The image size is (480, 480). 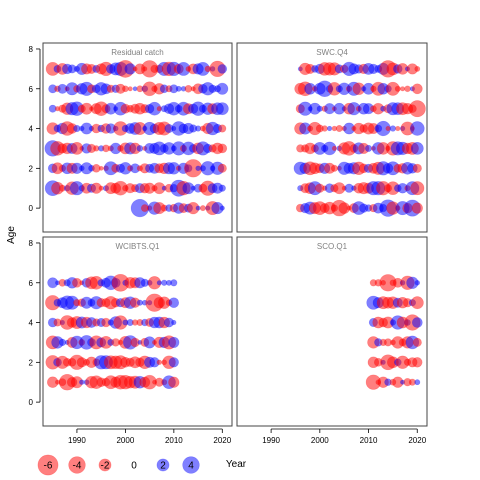 What do you see at coordinates (77, 440) in the screenshot?
I see `x-tick-label: 1990` at bounding box center [77, 440].